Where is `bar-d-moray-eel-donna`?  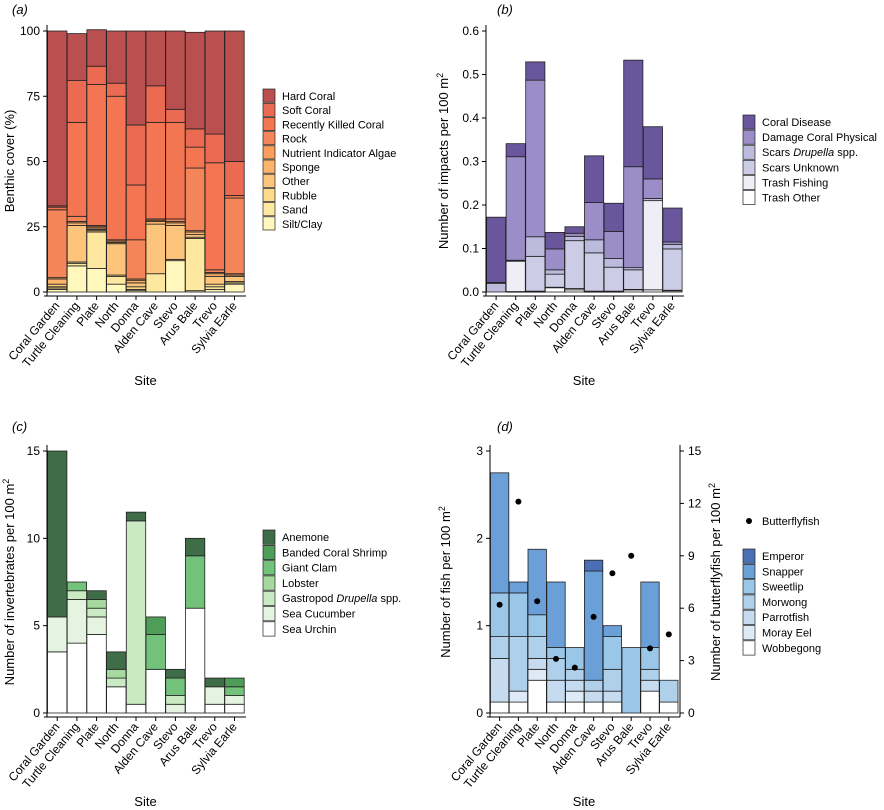
bar-d-moray-eel-donna is located at coordinates (575, 696).